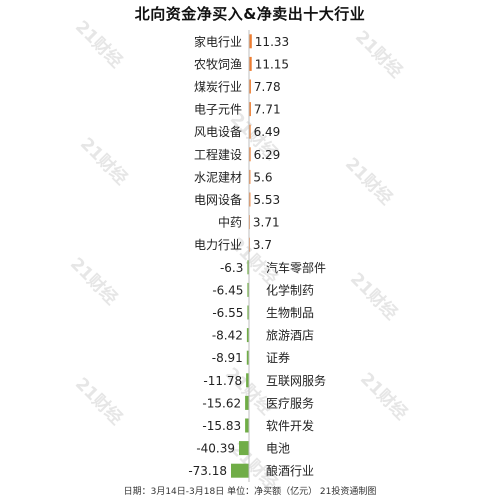 This screenshot has height=500, width=500. Describe the element at coordinates (278, 449) in the screenshot. I see `category-label-18: 电池` at that location.